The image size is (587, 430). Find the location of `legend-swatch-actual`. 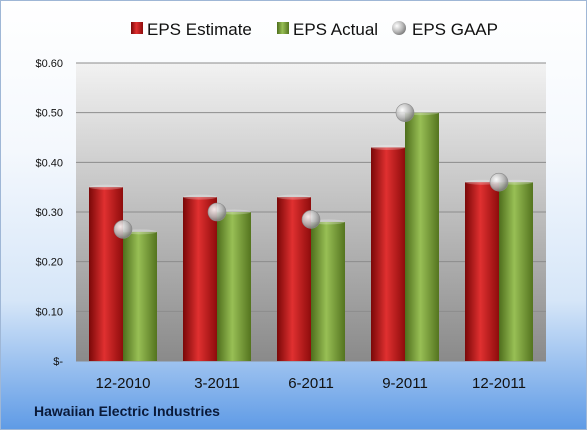

legend-swatch-actual is located at coordinates (283, 28).